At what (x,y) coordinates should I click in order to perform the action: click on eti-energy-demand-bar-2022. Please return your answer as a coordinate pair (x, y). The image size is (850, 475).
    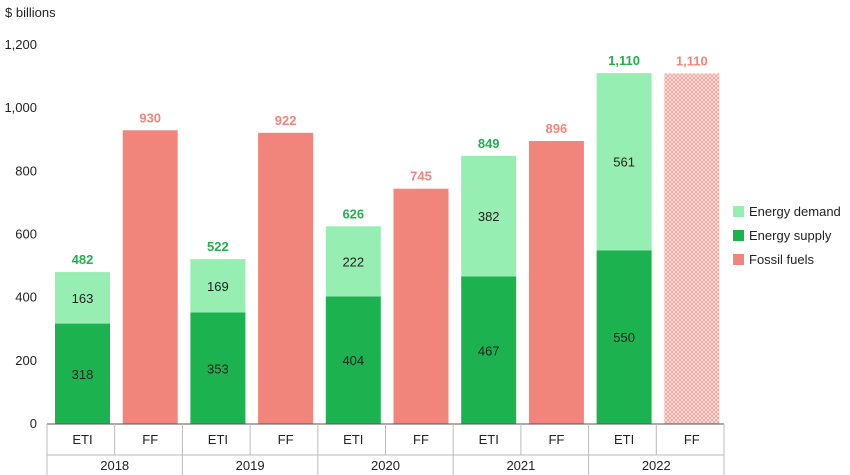
    Looking at the image, I should click on (624, 162).